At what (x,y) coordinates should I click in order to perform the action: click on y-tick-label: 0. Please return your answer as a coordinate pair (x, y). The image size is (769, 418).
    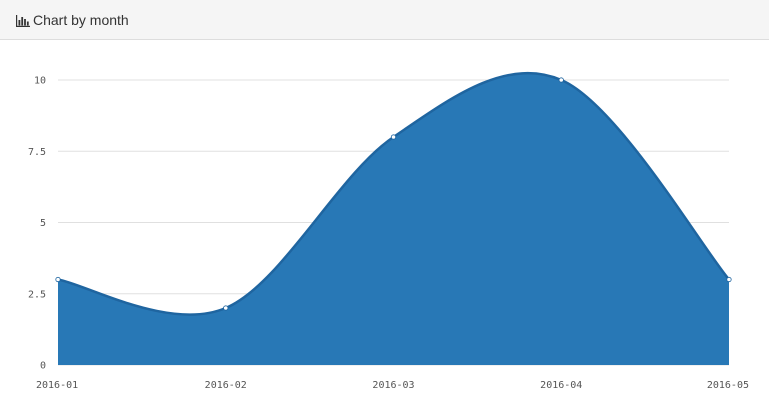
    Looking at the image, I should click on (43, 366).